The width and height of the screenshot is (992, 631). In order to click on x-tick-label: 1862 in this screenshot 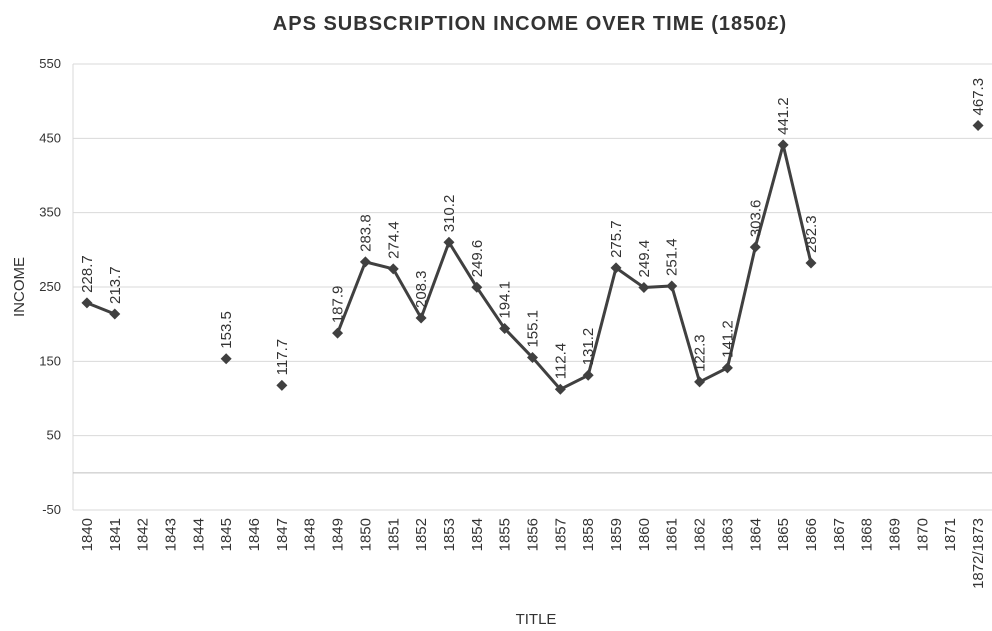, I will do `click(700, 534)`.